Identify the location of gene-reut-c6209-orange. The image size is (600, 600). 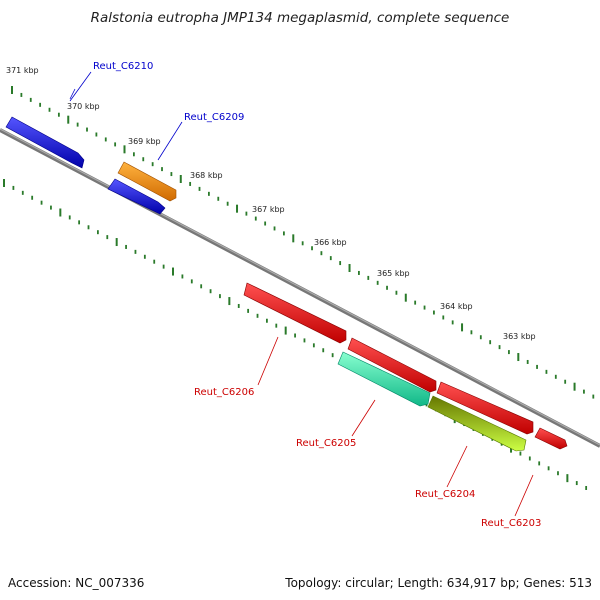
(147, 181).